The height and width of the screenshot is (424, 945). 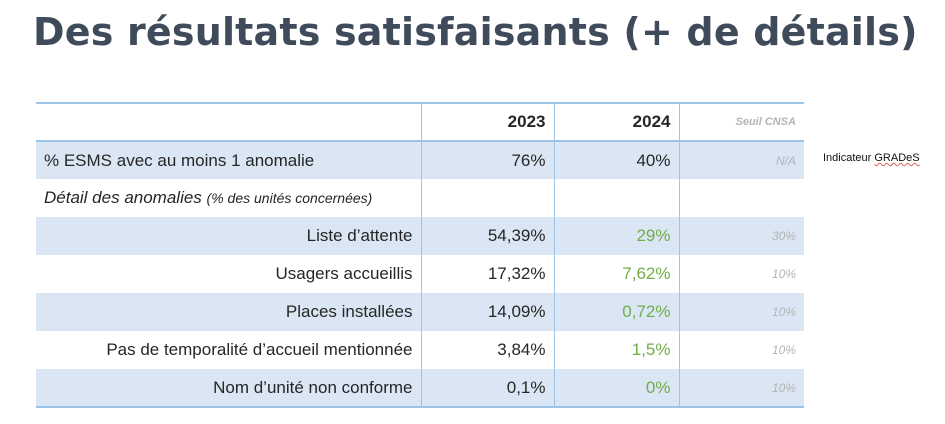 I want to click on detail-heading-sublabel: (% des unités concernées), so click(x=289, y=198).